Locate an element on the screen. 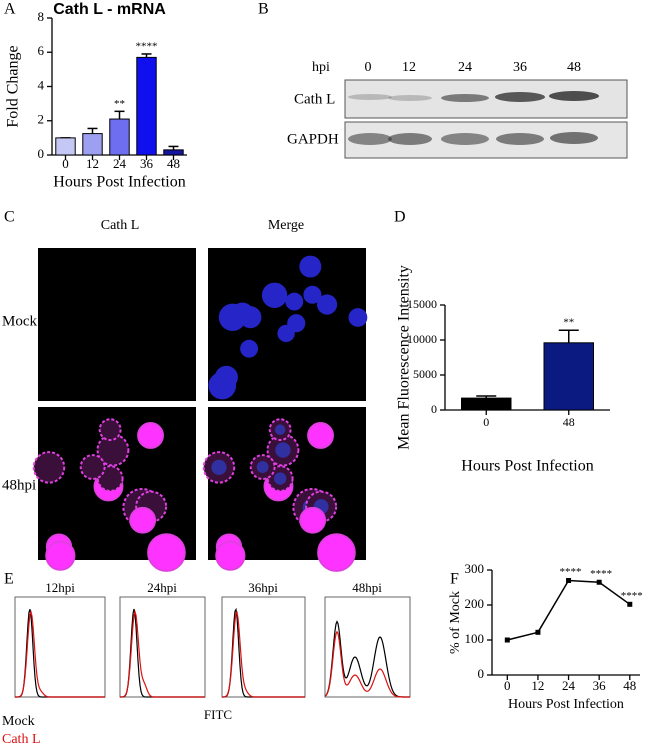  lane-label: 48 is located at coordinates (574, 67).